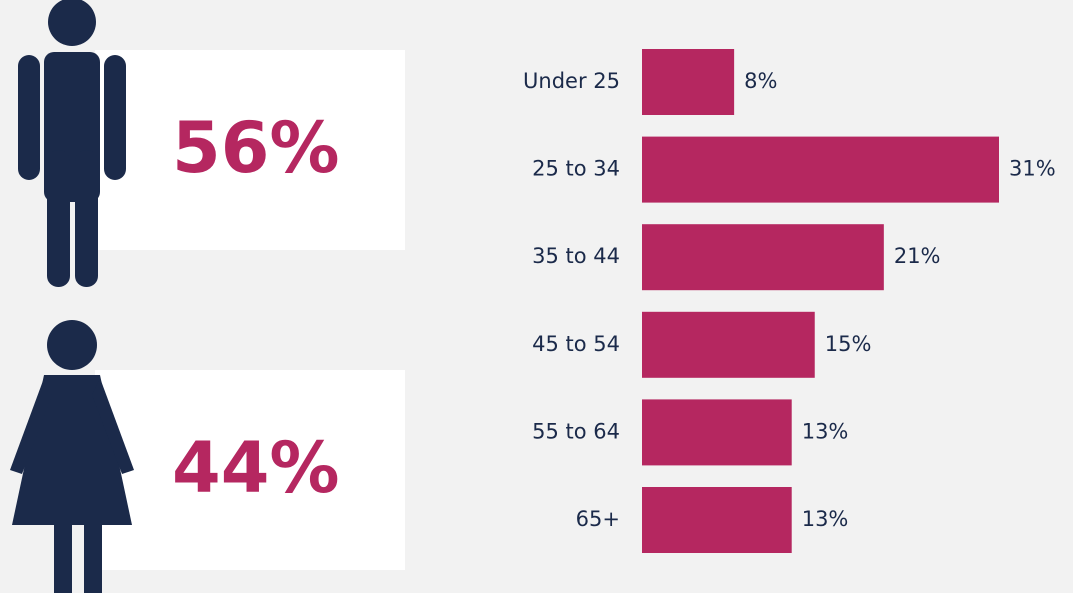  Describe the element at coordinates (598, 519) in the screenshot. I see `category-label: 65+` at that location.